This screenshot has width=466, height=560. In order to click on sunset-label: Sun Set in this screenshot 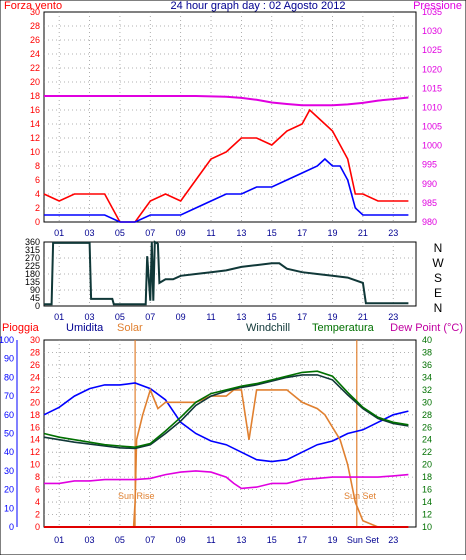, I will do `click(360, 496)`.